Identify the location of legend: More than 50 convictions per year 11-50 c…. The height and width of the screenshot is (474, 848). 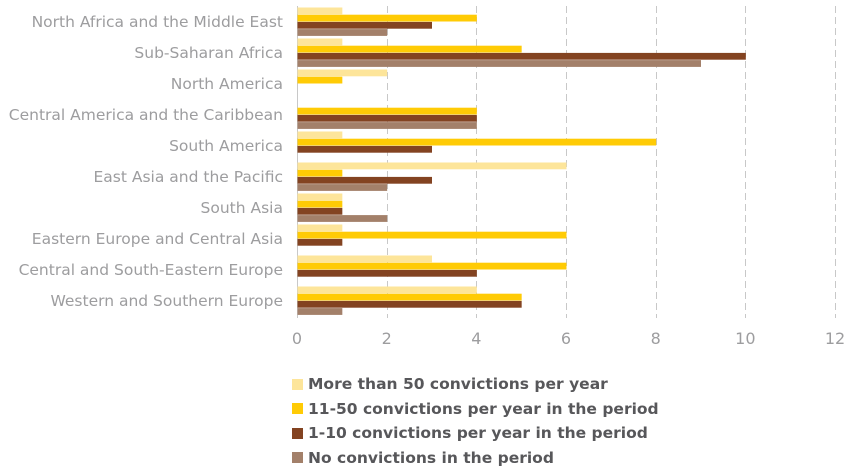
(475, 421).